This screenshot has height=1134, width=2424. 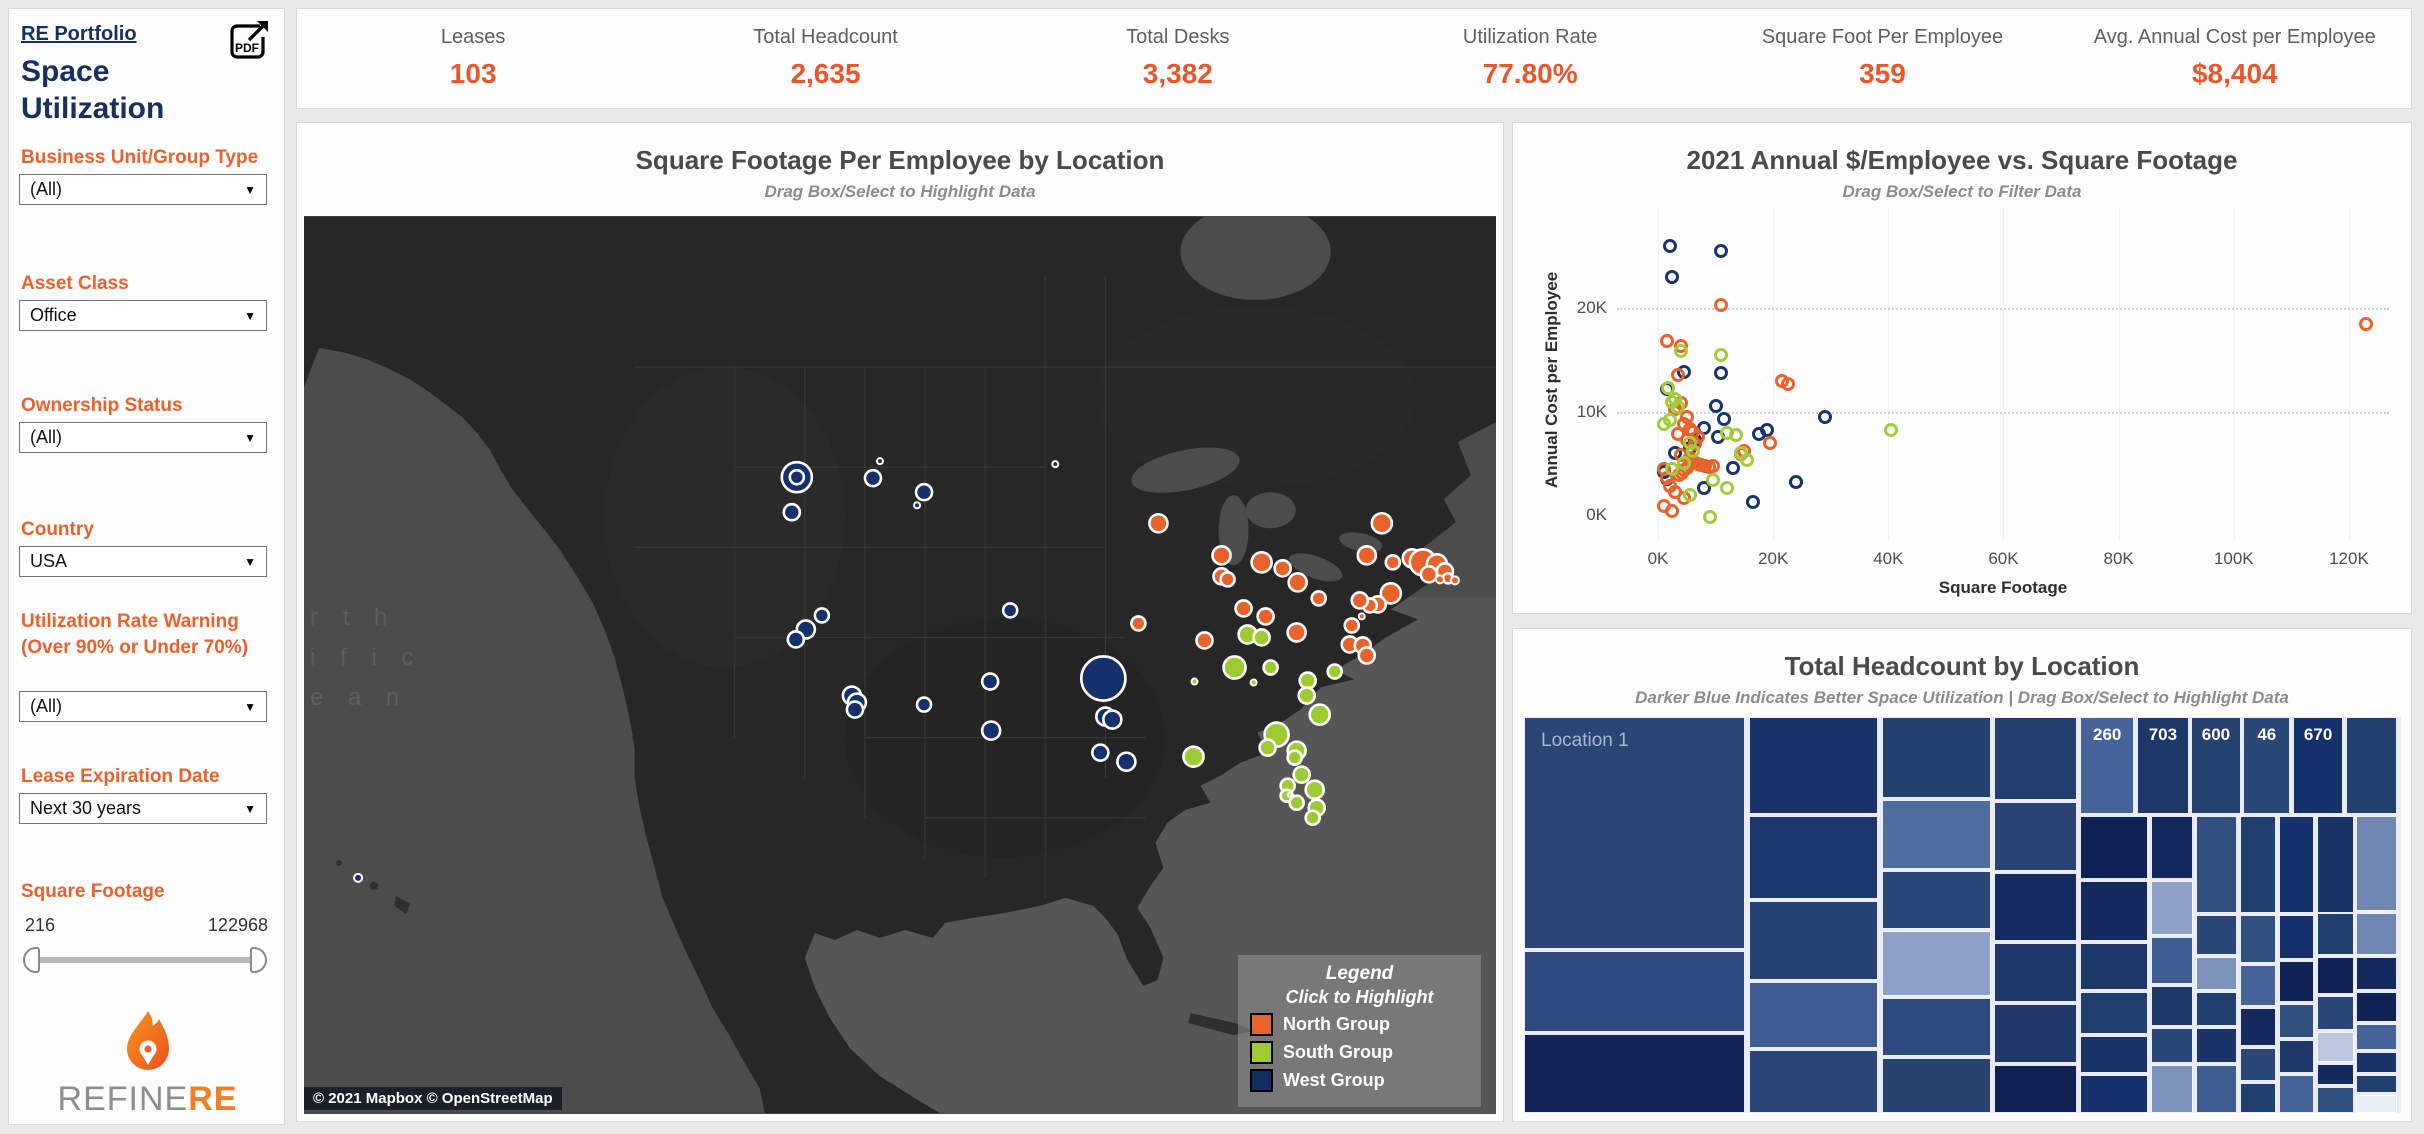 What do you see at coordinates (2163, 766) in the screenshot?
I see `treemap-tile-703: 703` at bounding box center [2163, 766].